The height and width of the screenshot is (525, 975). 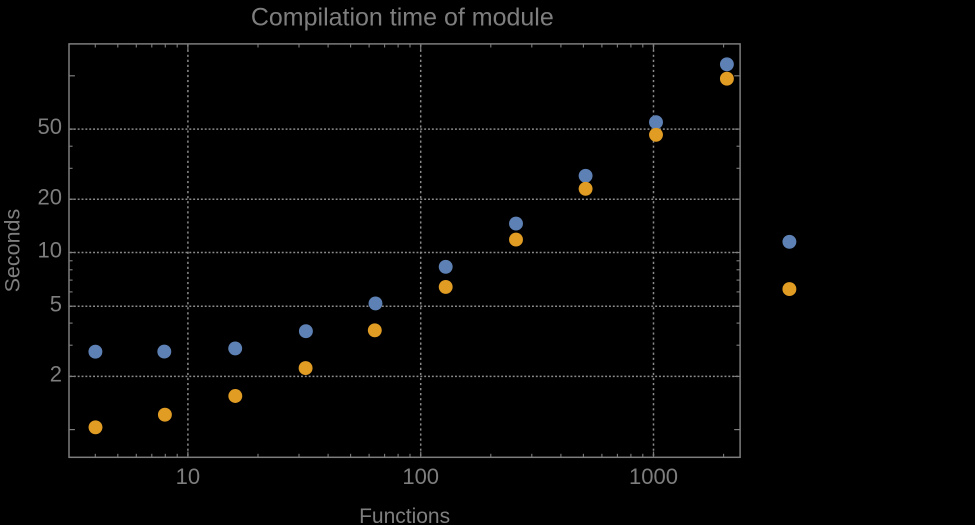 I want to click on svg-text: Compilation time of module, so click(x=402, y=18).